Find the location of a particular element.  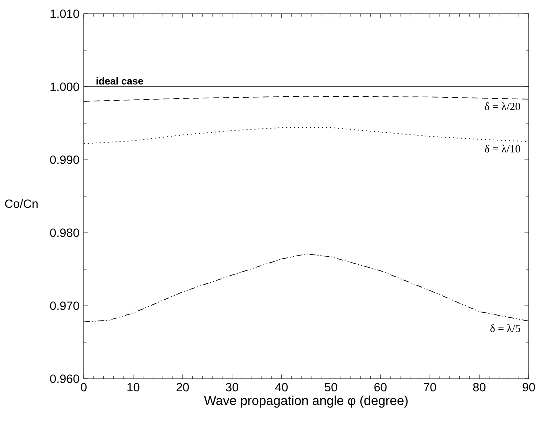

x-tick-label: 60 is located at coordinates (380, 387).